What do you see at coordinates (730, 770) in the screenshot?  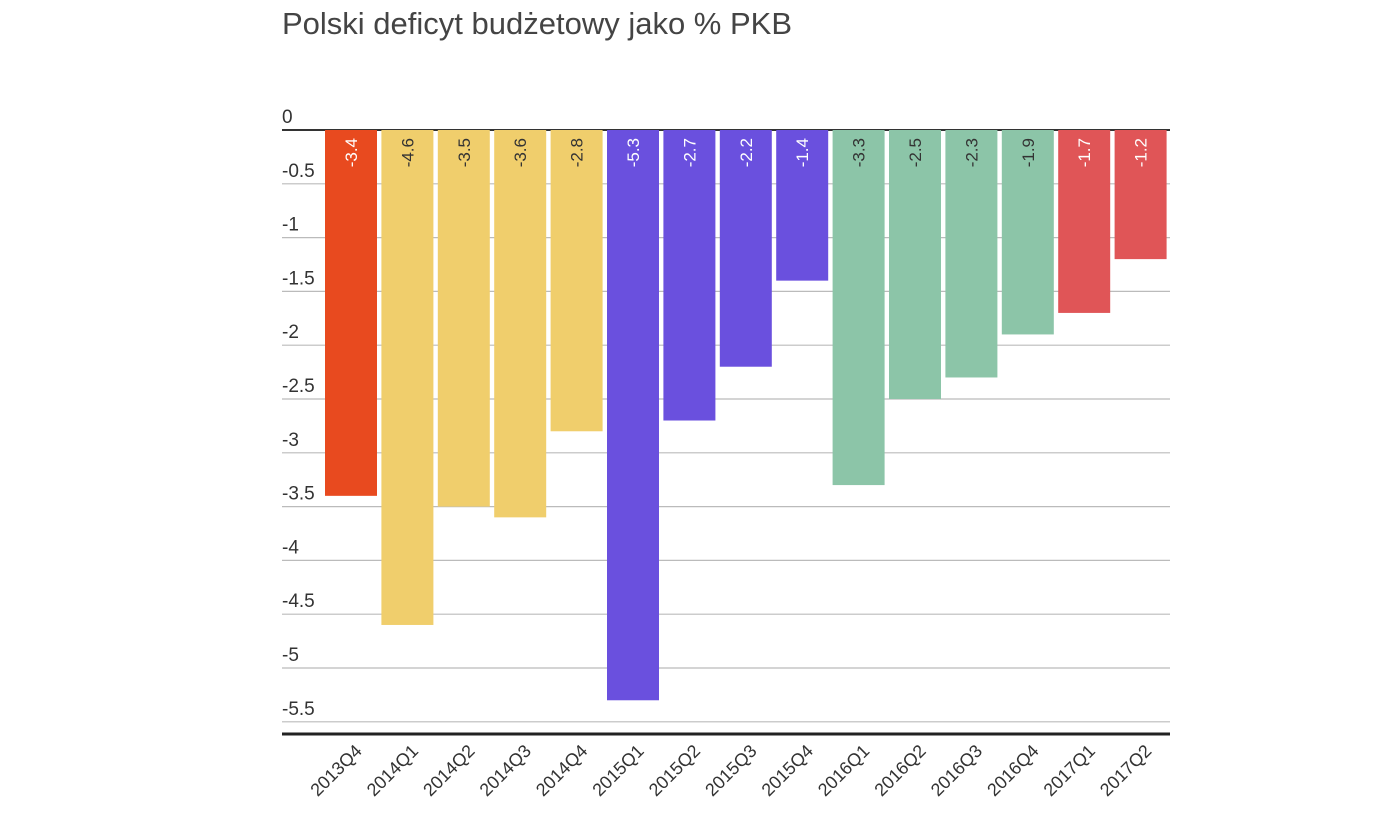 I see `x-tick-label: 2015Q3` at bounding box center [730, 770].